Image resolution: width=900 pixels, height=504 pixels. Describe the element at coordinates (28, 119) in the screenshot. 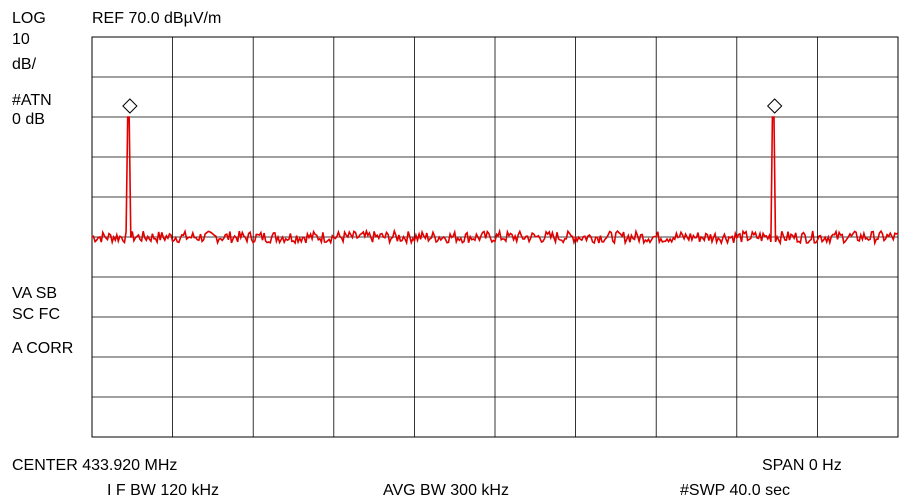

I see `attenuation-value: 0 dB` at that location.